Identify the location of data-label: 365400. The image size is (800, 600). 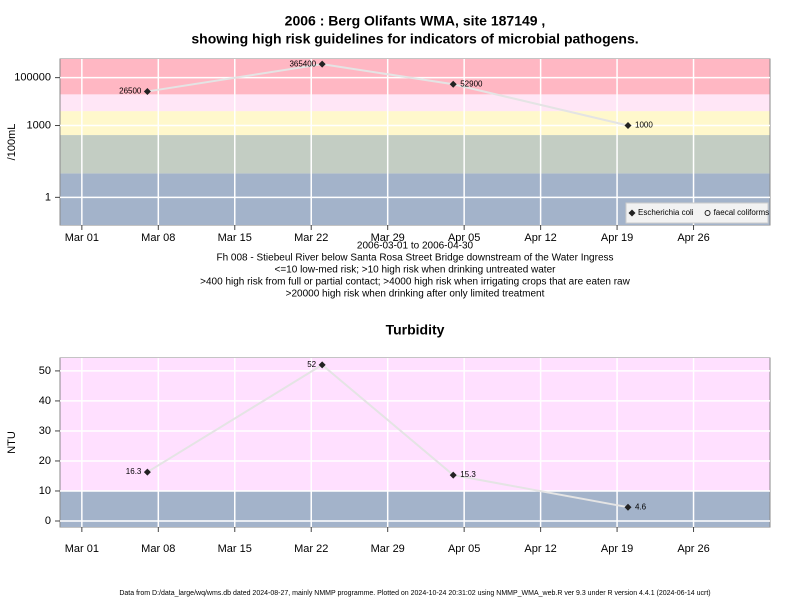
(302, 63).